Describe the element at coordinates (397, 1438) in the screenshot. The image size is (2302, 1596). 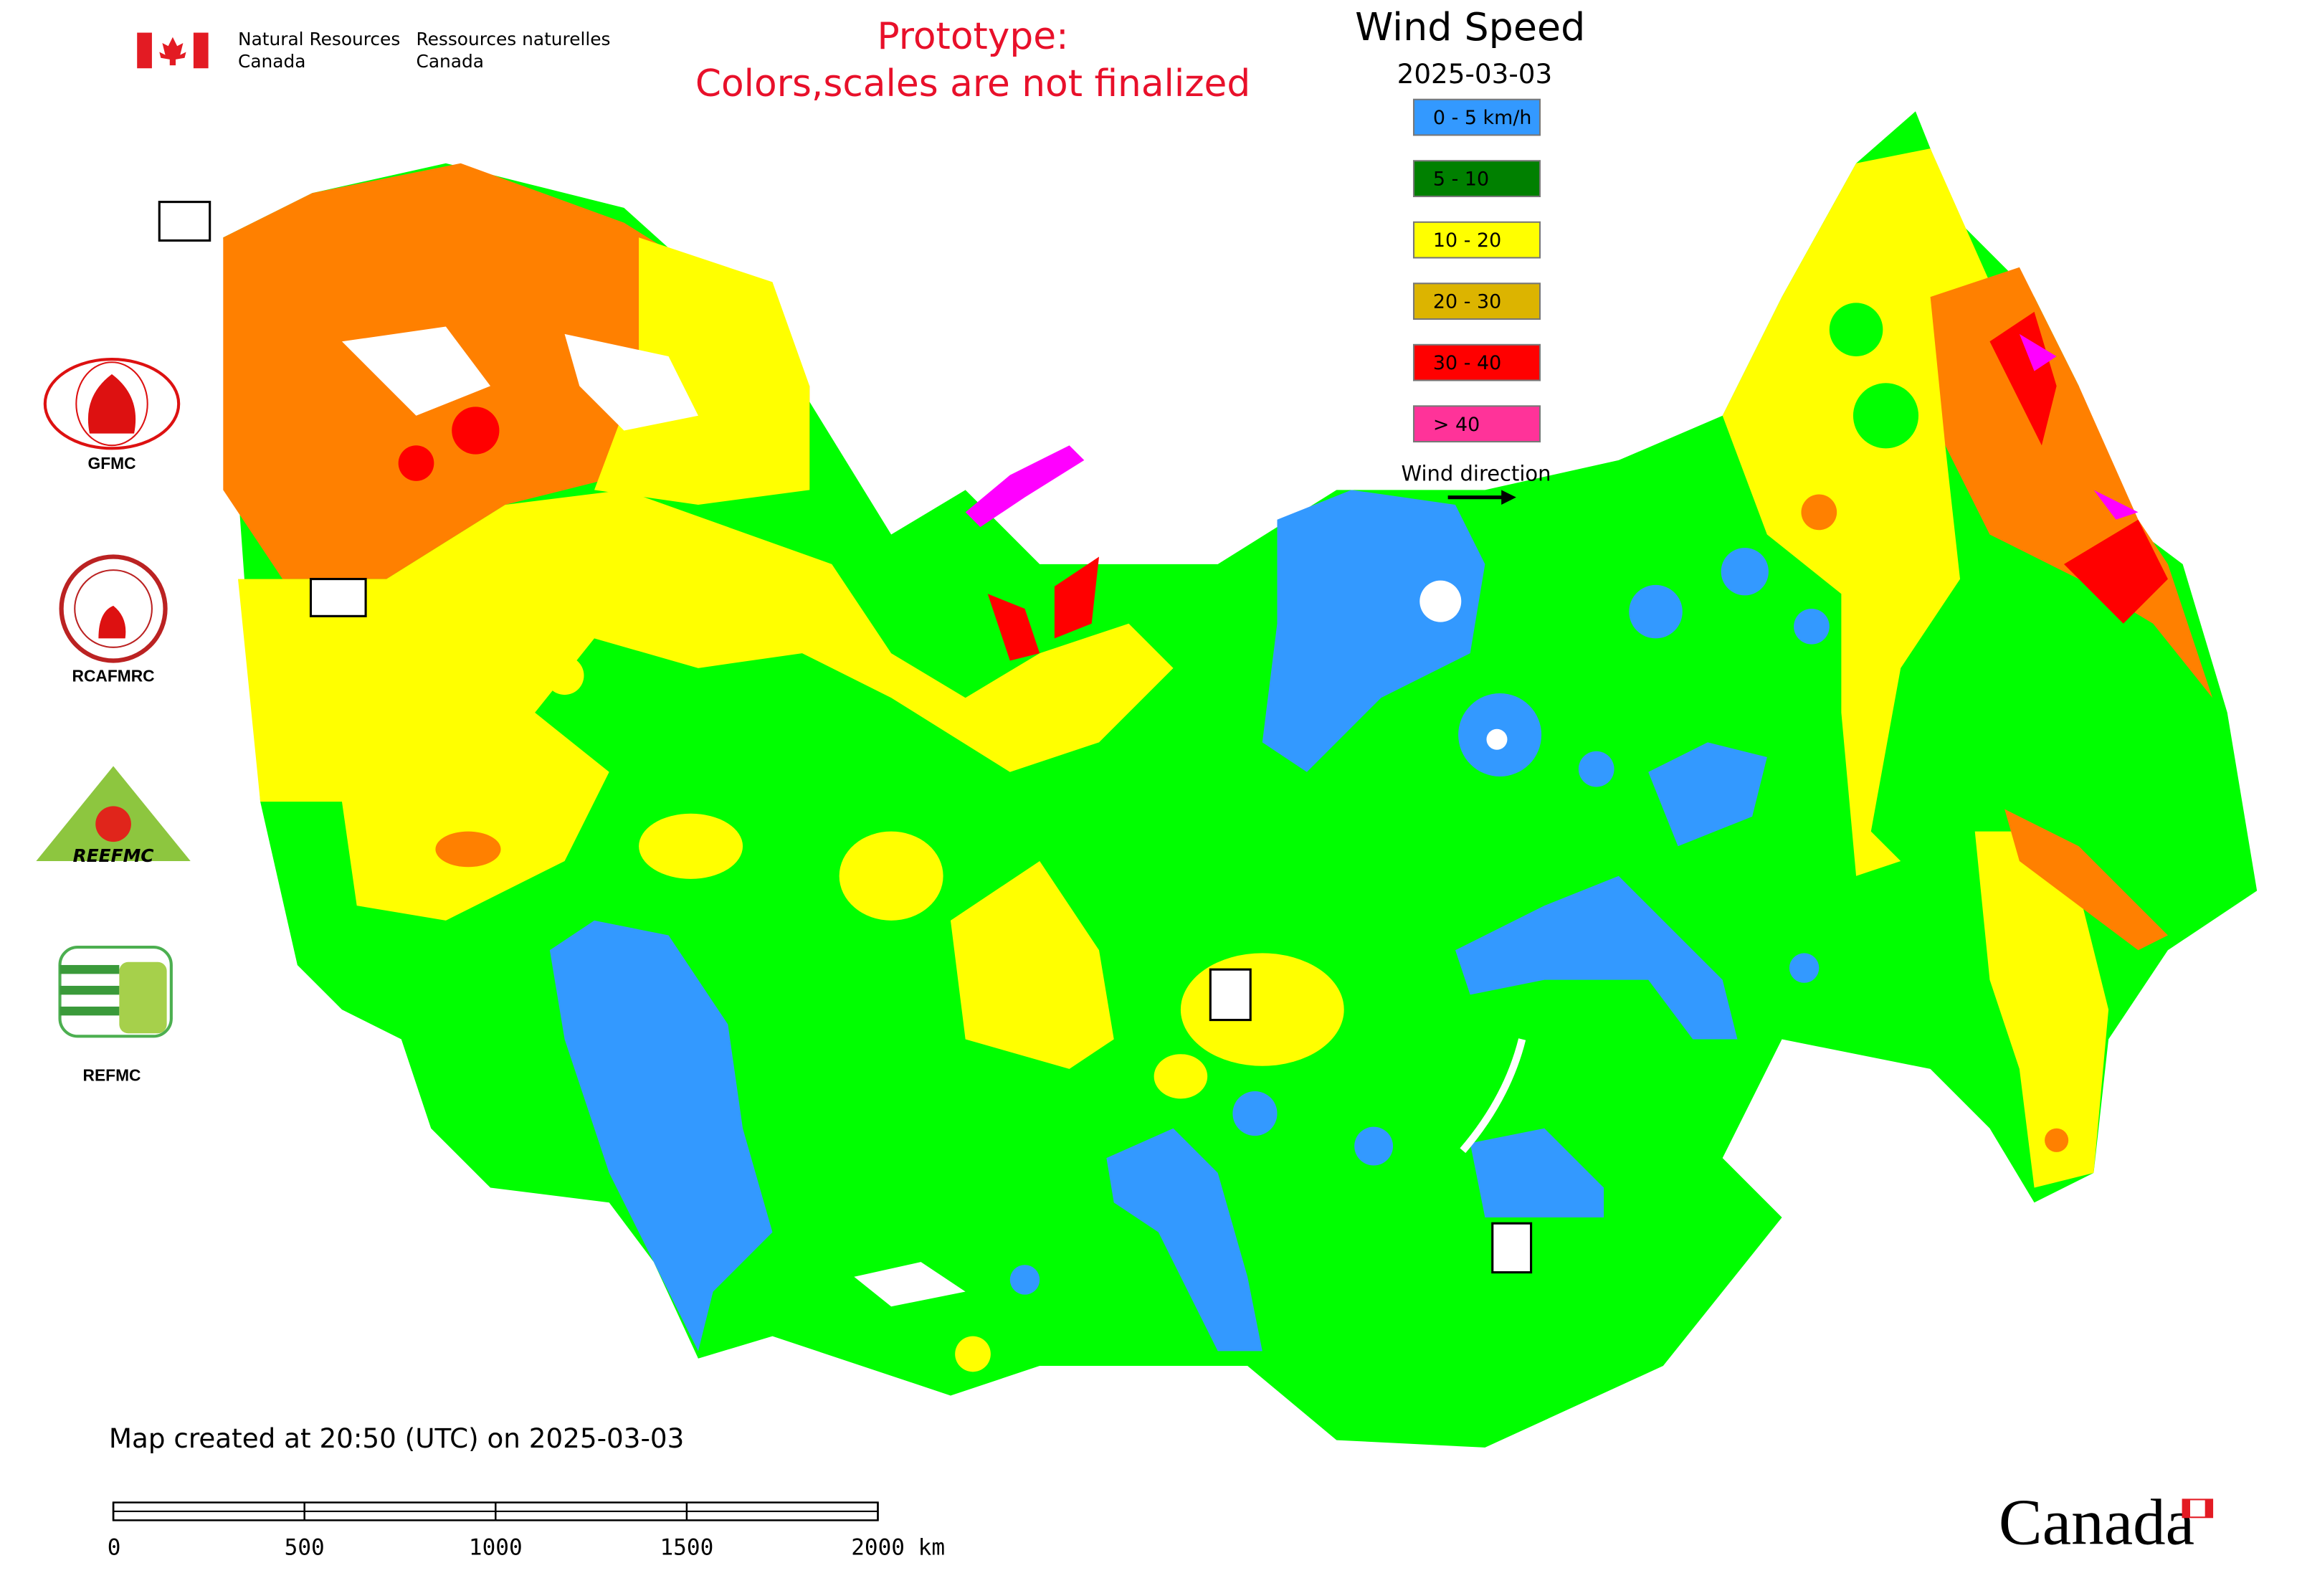
I see `created-note: Map created at 20:50 (UTC) on 2025-03-03` at that location.